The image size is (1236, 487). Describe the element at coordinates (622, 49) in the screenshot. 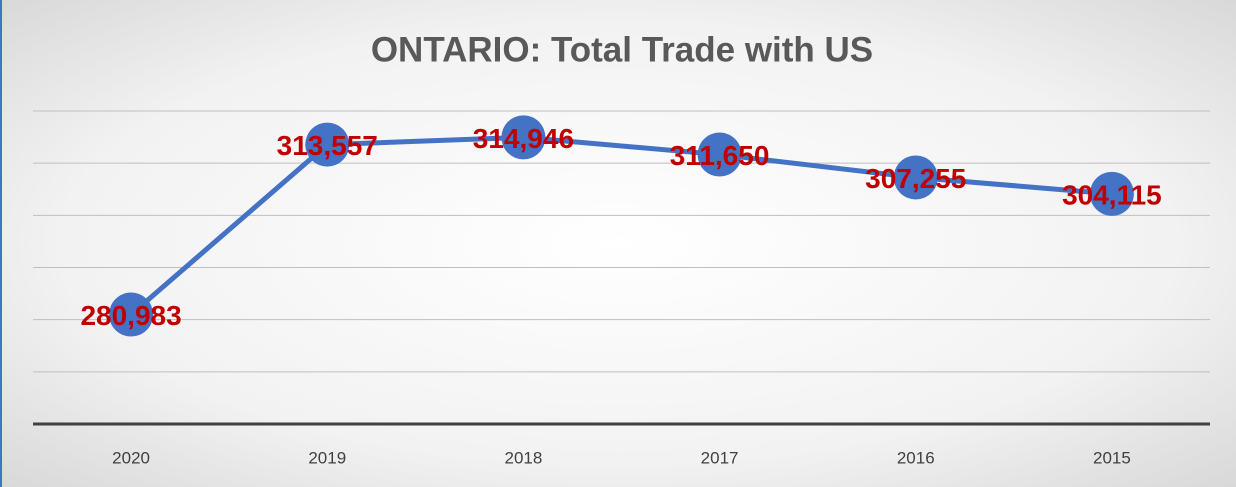

I see `chart-title: ONTARIO: Total Trade with US` at that location.